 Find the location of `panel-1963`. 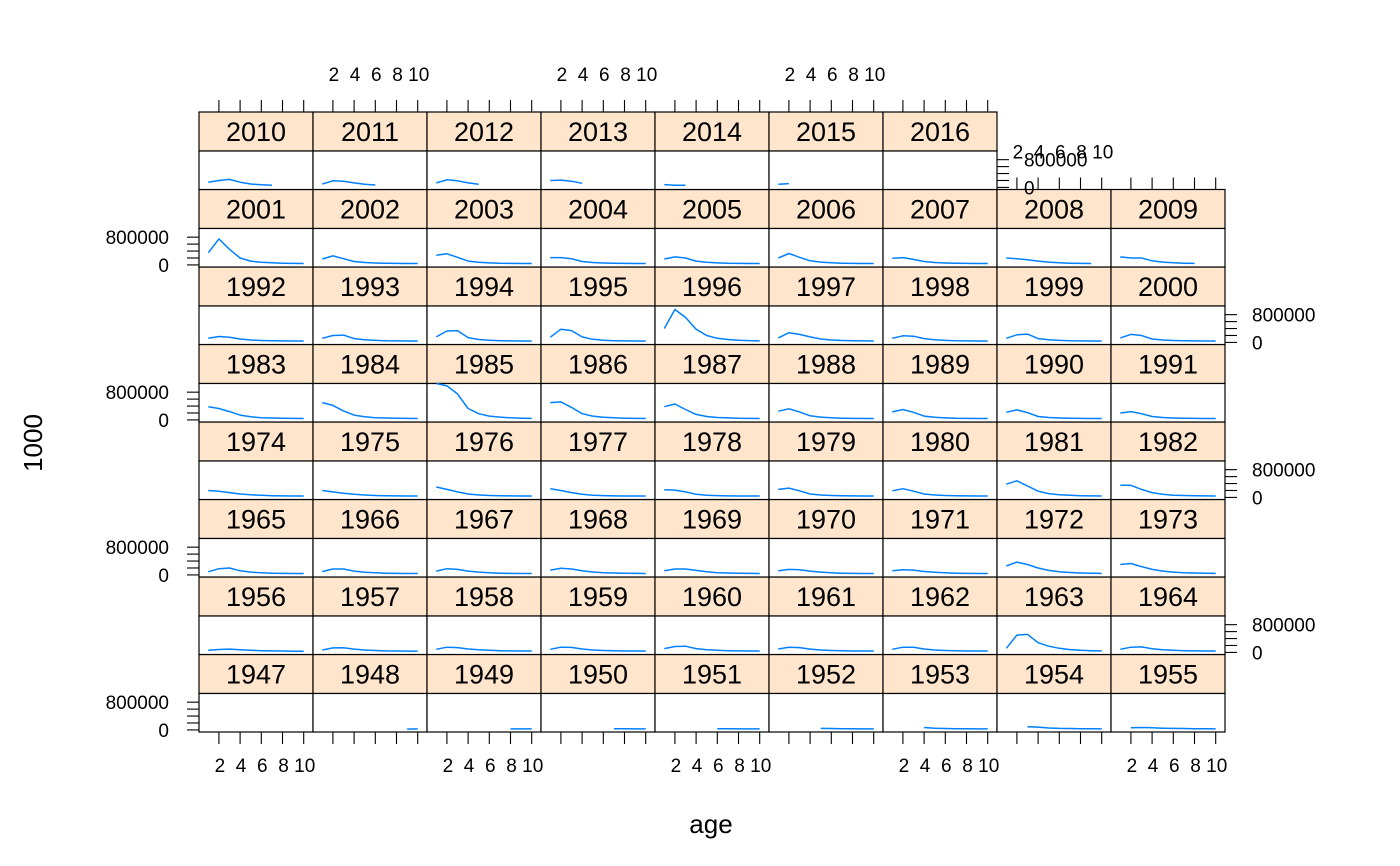

panel-1963 is located at coordinates (1054, 635).